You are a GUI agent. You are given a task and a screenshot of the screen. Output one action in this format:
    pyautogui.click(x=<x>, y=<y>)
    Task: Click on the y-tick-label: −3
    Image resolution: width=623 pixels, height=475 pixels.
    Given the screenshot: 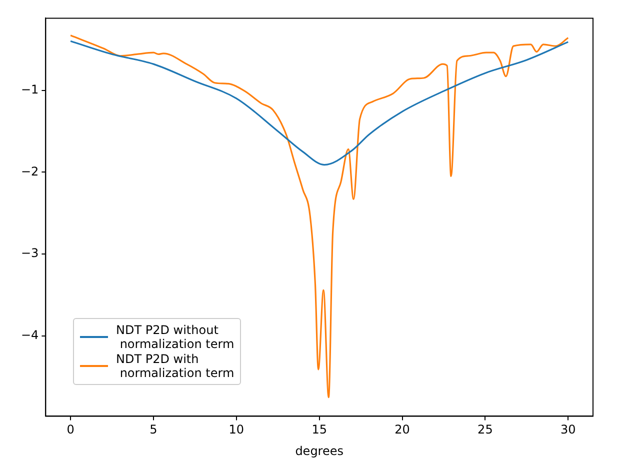 What is the action you would take?
    pyautogui.click(x=29, y=253)
    